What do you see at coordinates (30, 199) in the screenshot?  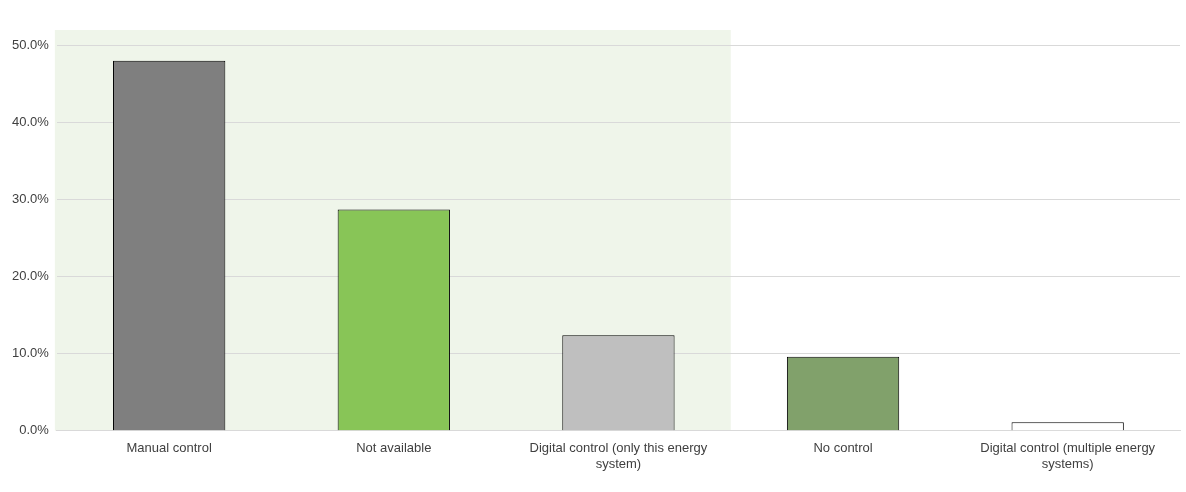 I see `y-tick-label: 30.0%` at bounding box center [30, 199].